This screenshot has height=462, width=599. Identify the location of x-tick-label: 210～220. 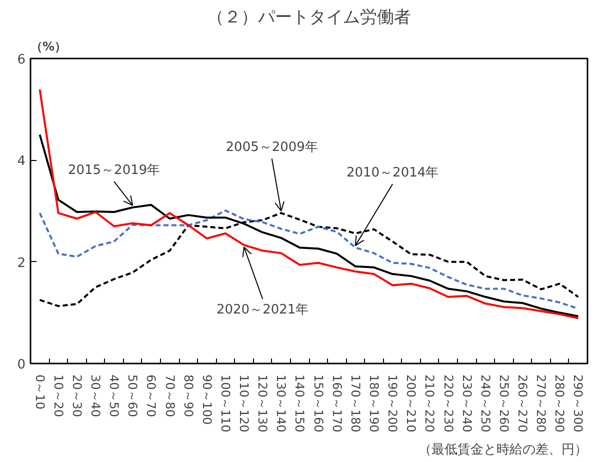
(429, 403).